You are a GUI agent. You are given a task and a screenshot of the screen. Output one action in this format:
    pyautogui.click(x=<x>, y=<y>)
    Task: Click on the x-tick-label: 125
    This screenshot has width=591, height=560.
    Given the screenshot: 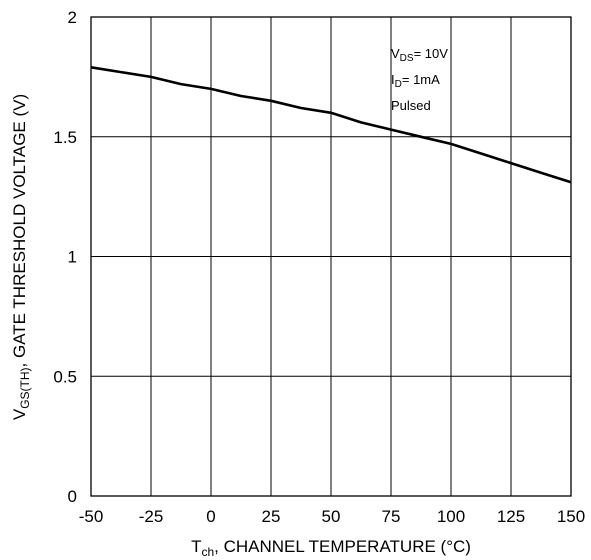 What is the action you would take?
    pyautogui.click(x=511, y=516)
    